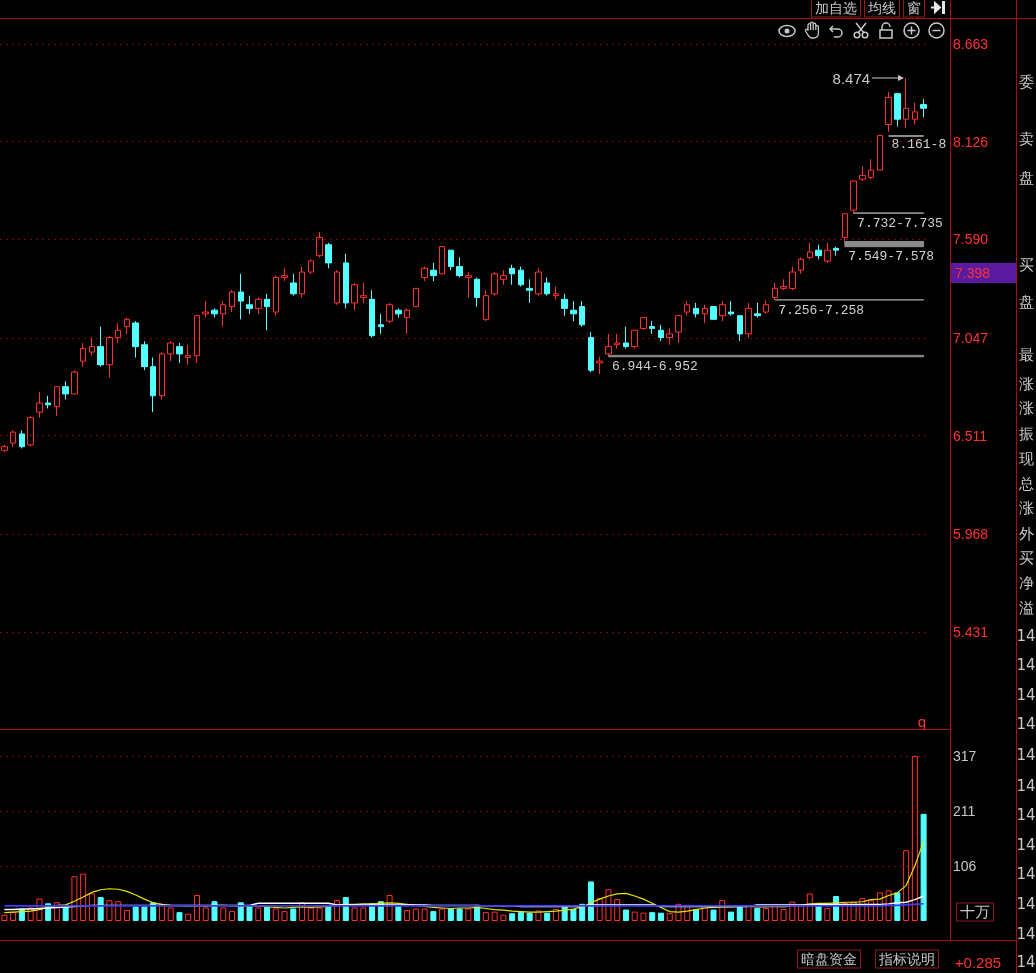  Describe the element at coordinates (978, 962) in the screenshot. I see `text: +0.285` at that location.